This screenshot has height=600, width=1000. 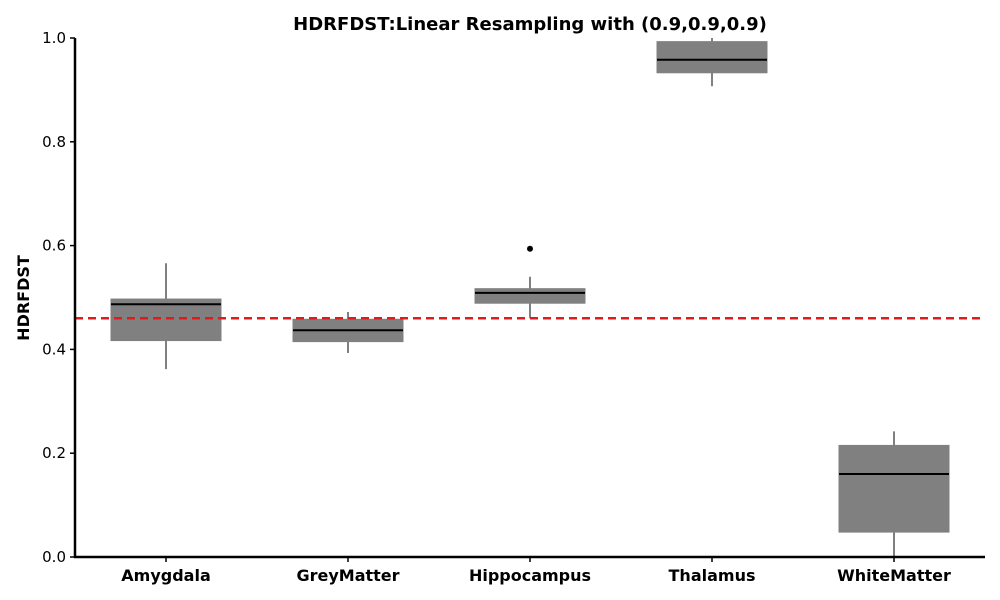 What do you see at coordinates (712, 575) in the screenshot?
I see `x-tick-label: Thalamus` at bounding box center [712, 575].